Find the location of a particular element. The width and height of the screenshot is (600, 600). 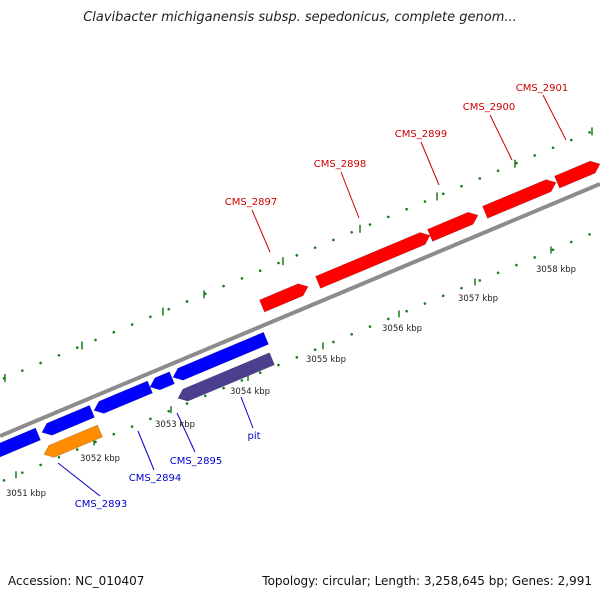

reverse-gene-3-label: CMS_2895 is located at coordinates (196, 461).